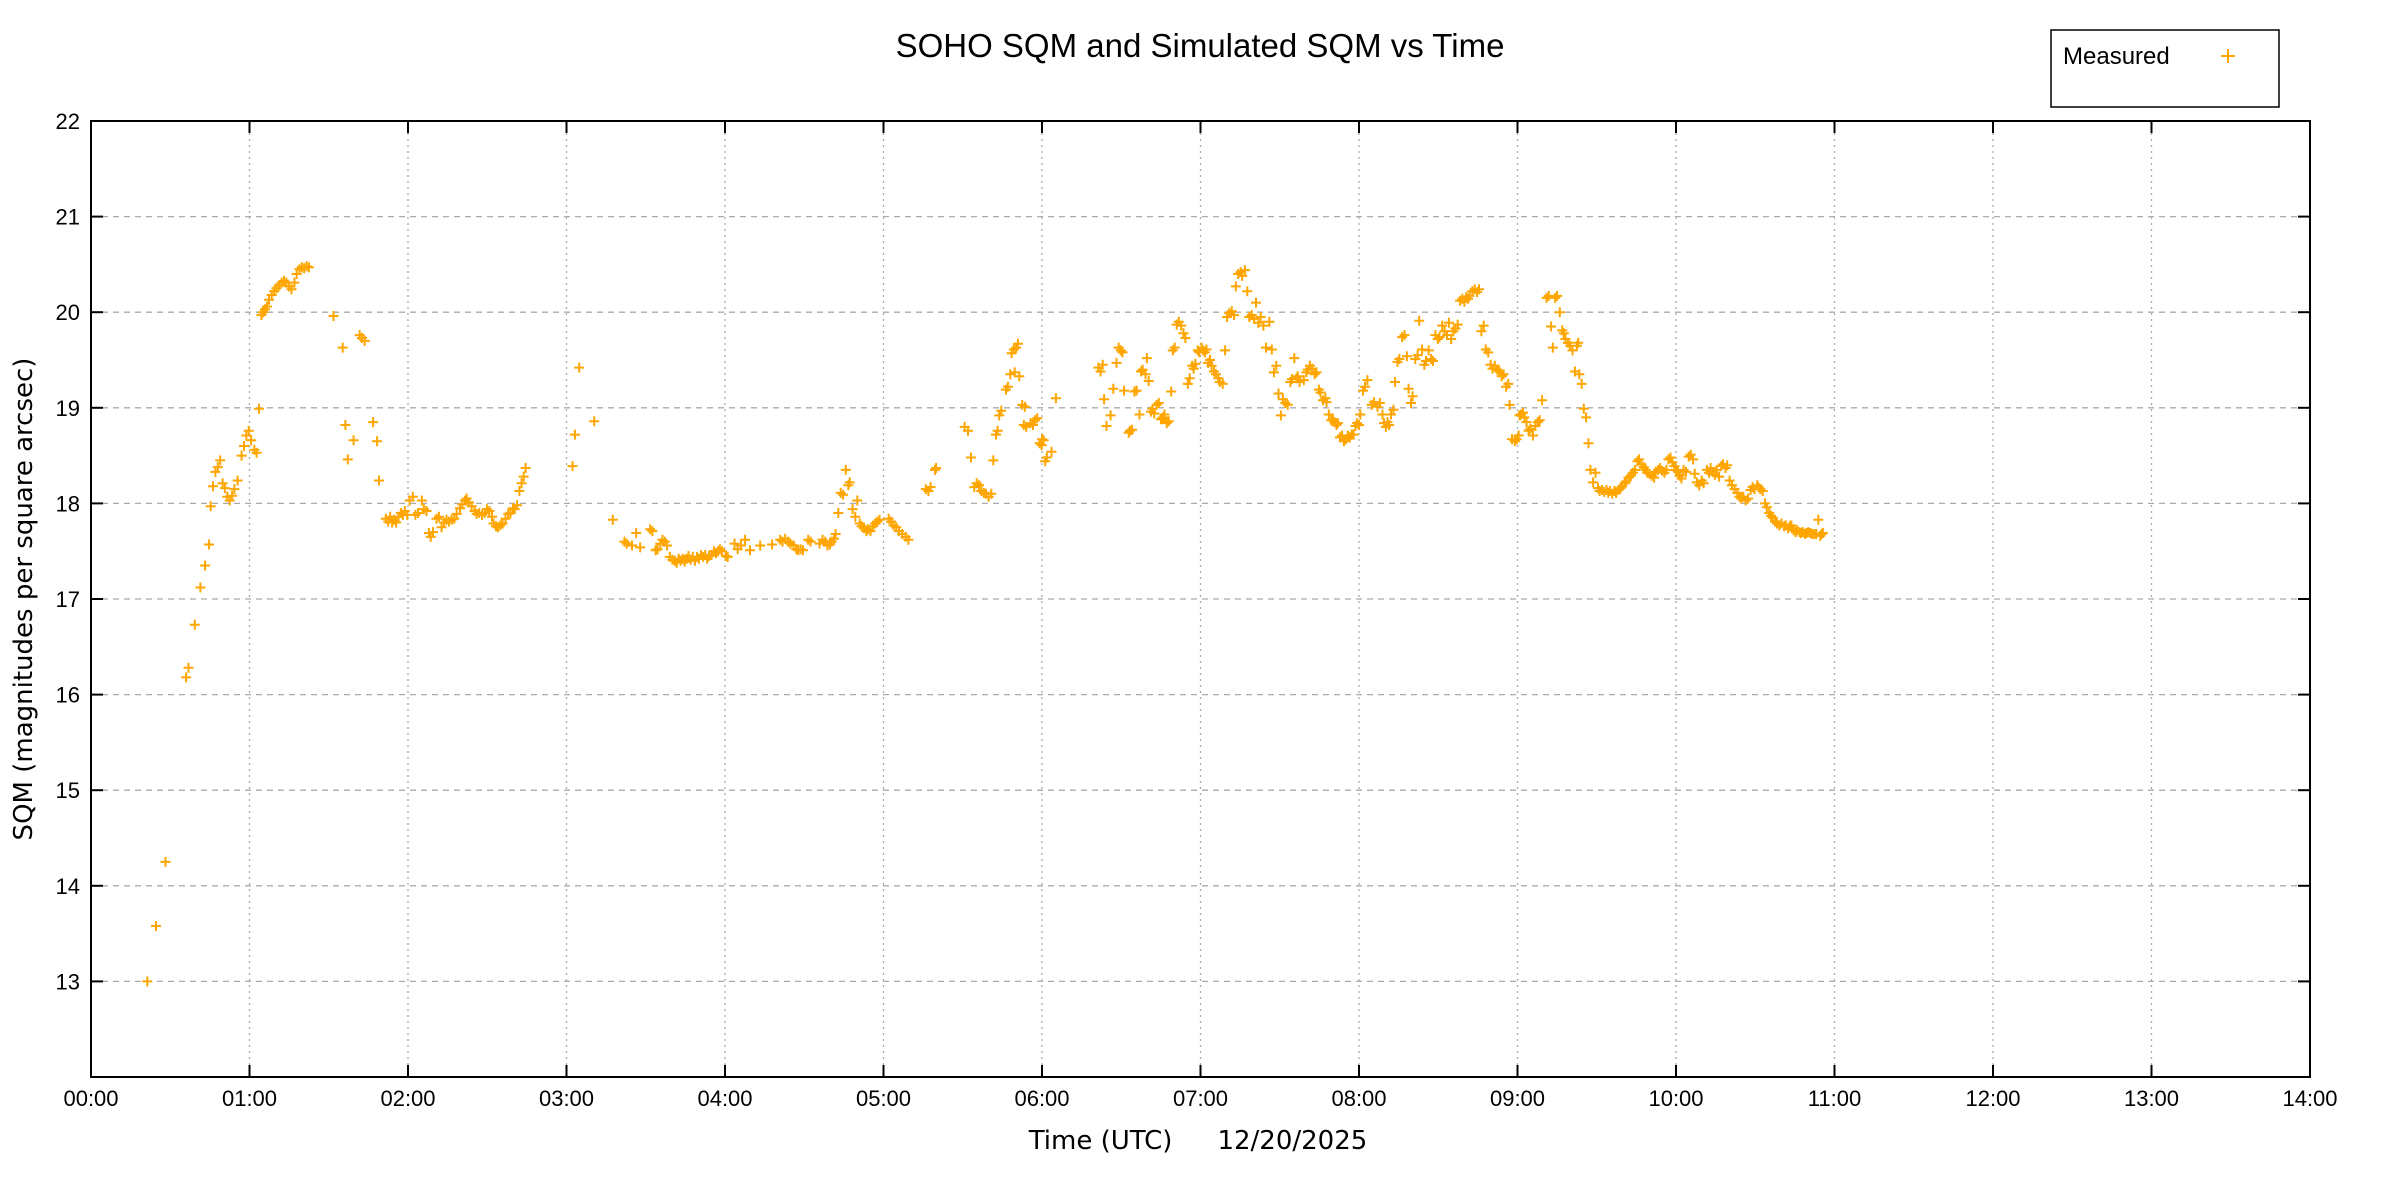 This screenshot has height=1200, width=2400. What do you see at coordinates (1041, 1098) in the screenshot?
I see `x-tick-label: 06:00` at bounding box center [1041, 1098].